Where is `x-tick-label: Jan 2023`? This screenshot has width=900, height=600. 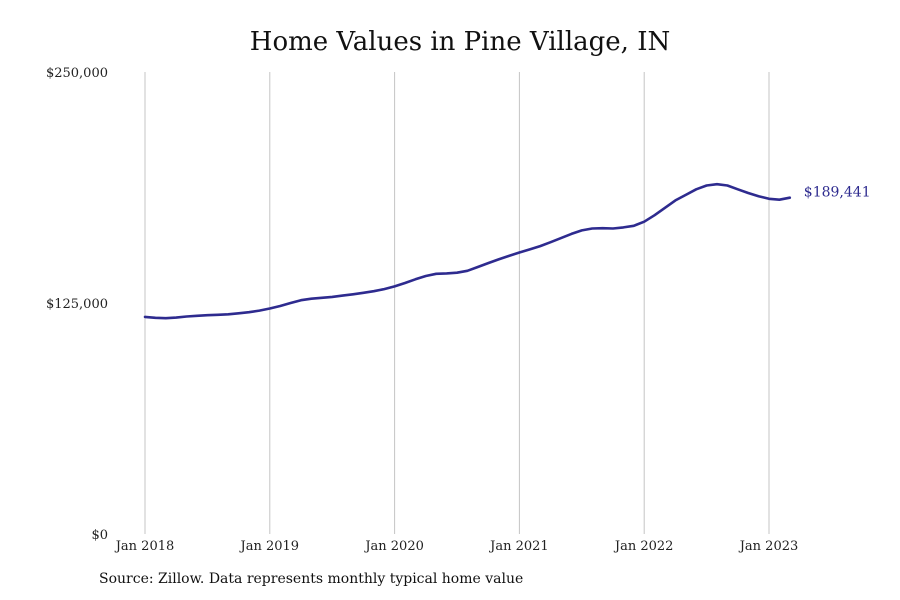 x-tick-label: Jan 2023 is located at coordinates (768, 546).